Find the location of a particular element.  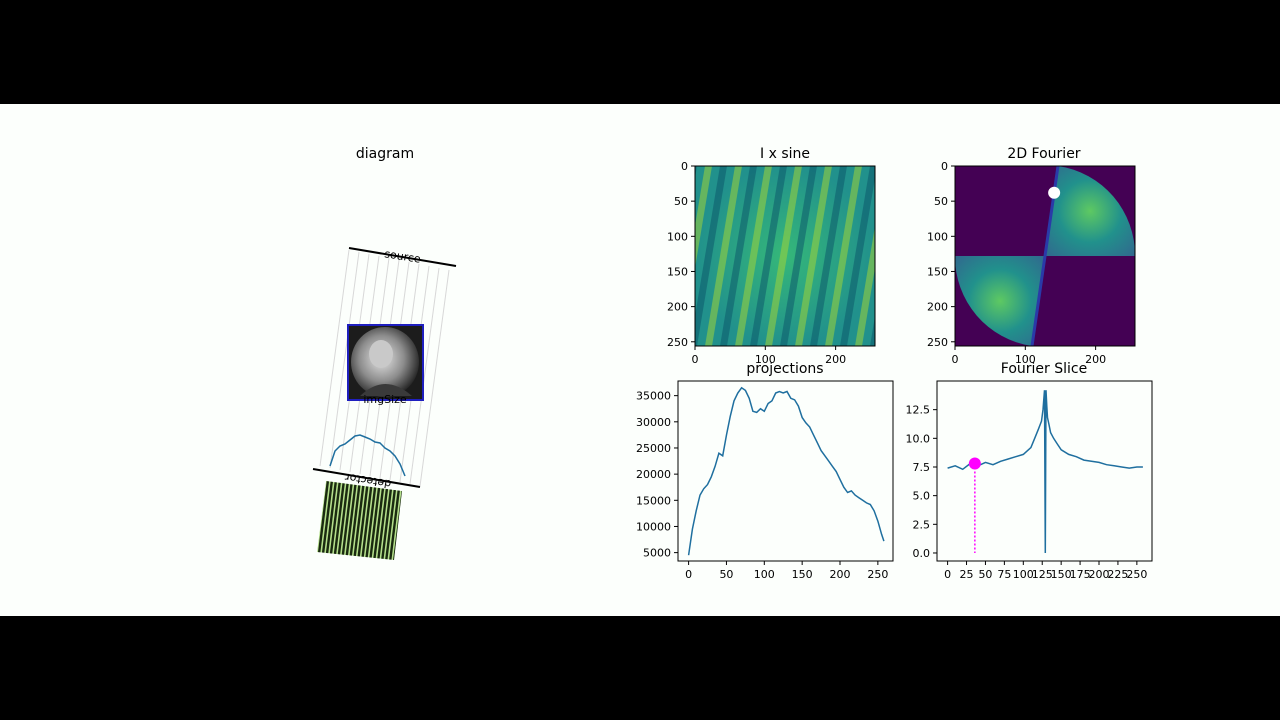

fourierslice-ytick-label: 7.5 is located at coordinates (922, 467).